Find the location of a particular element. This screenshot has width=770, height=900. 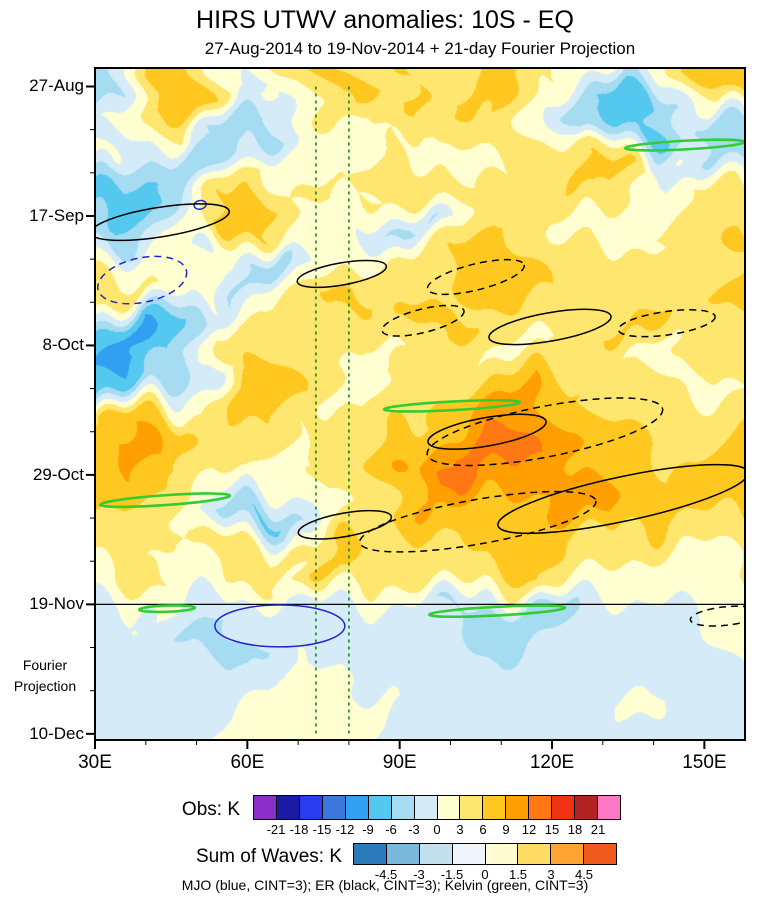

obs-colorbar-tick: -3 is located at coordinates (414, 829).